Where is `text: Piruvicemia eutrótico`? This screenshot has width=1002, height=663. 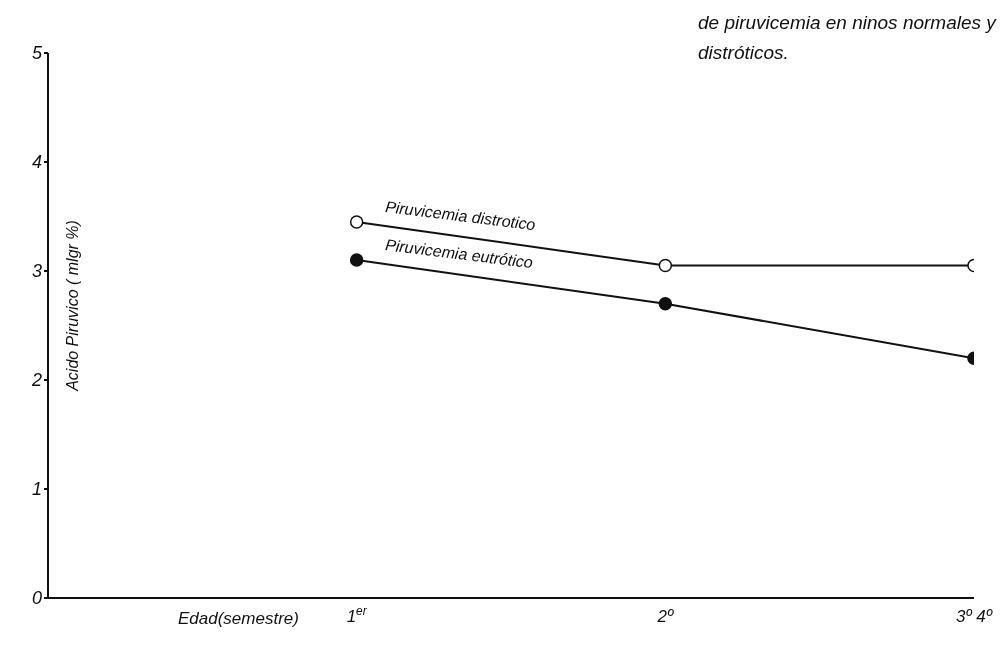
text: Piruvicemia eutrótico is located at coordinates (459, 254).